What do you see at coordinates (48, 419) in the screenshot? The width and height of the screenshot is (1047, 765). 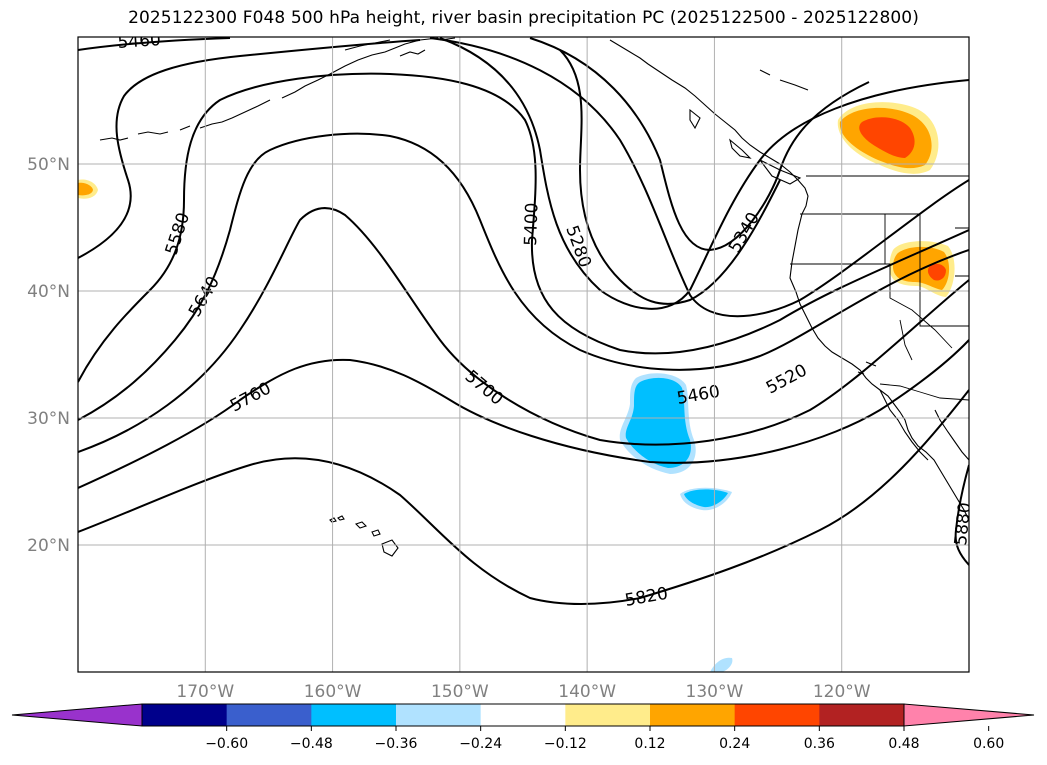 I see `lat-label: 30°N` at bounding box center [48, 419].